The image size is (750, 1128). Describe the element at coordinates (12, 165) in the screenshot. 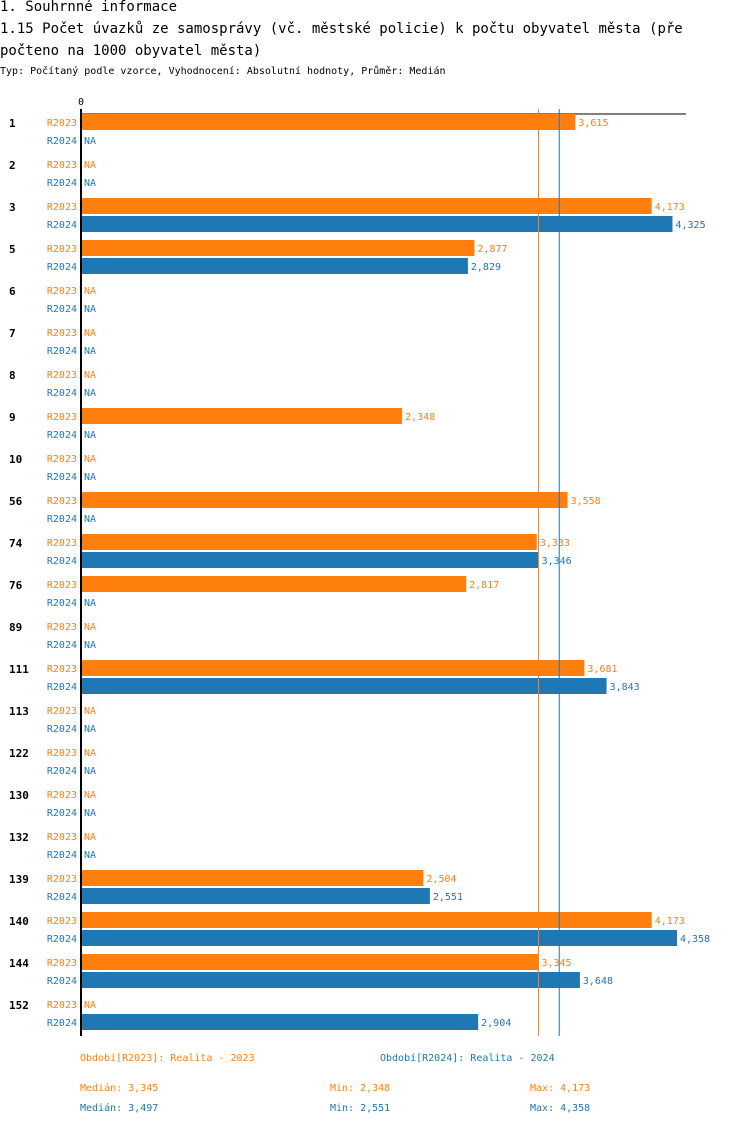

I see `category-label: 2` at that location.